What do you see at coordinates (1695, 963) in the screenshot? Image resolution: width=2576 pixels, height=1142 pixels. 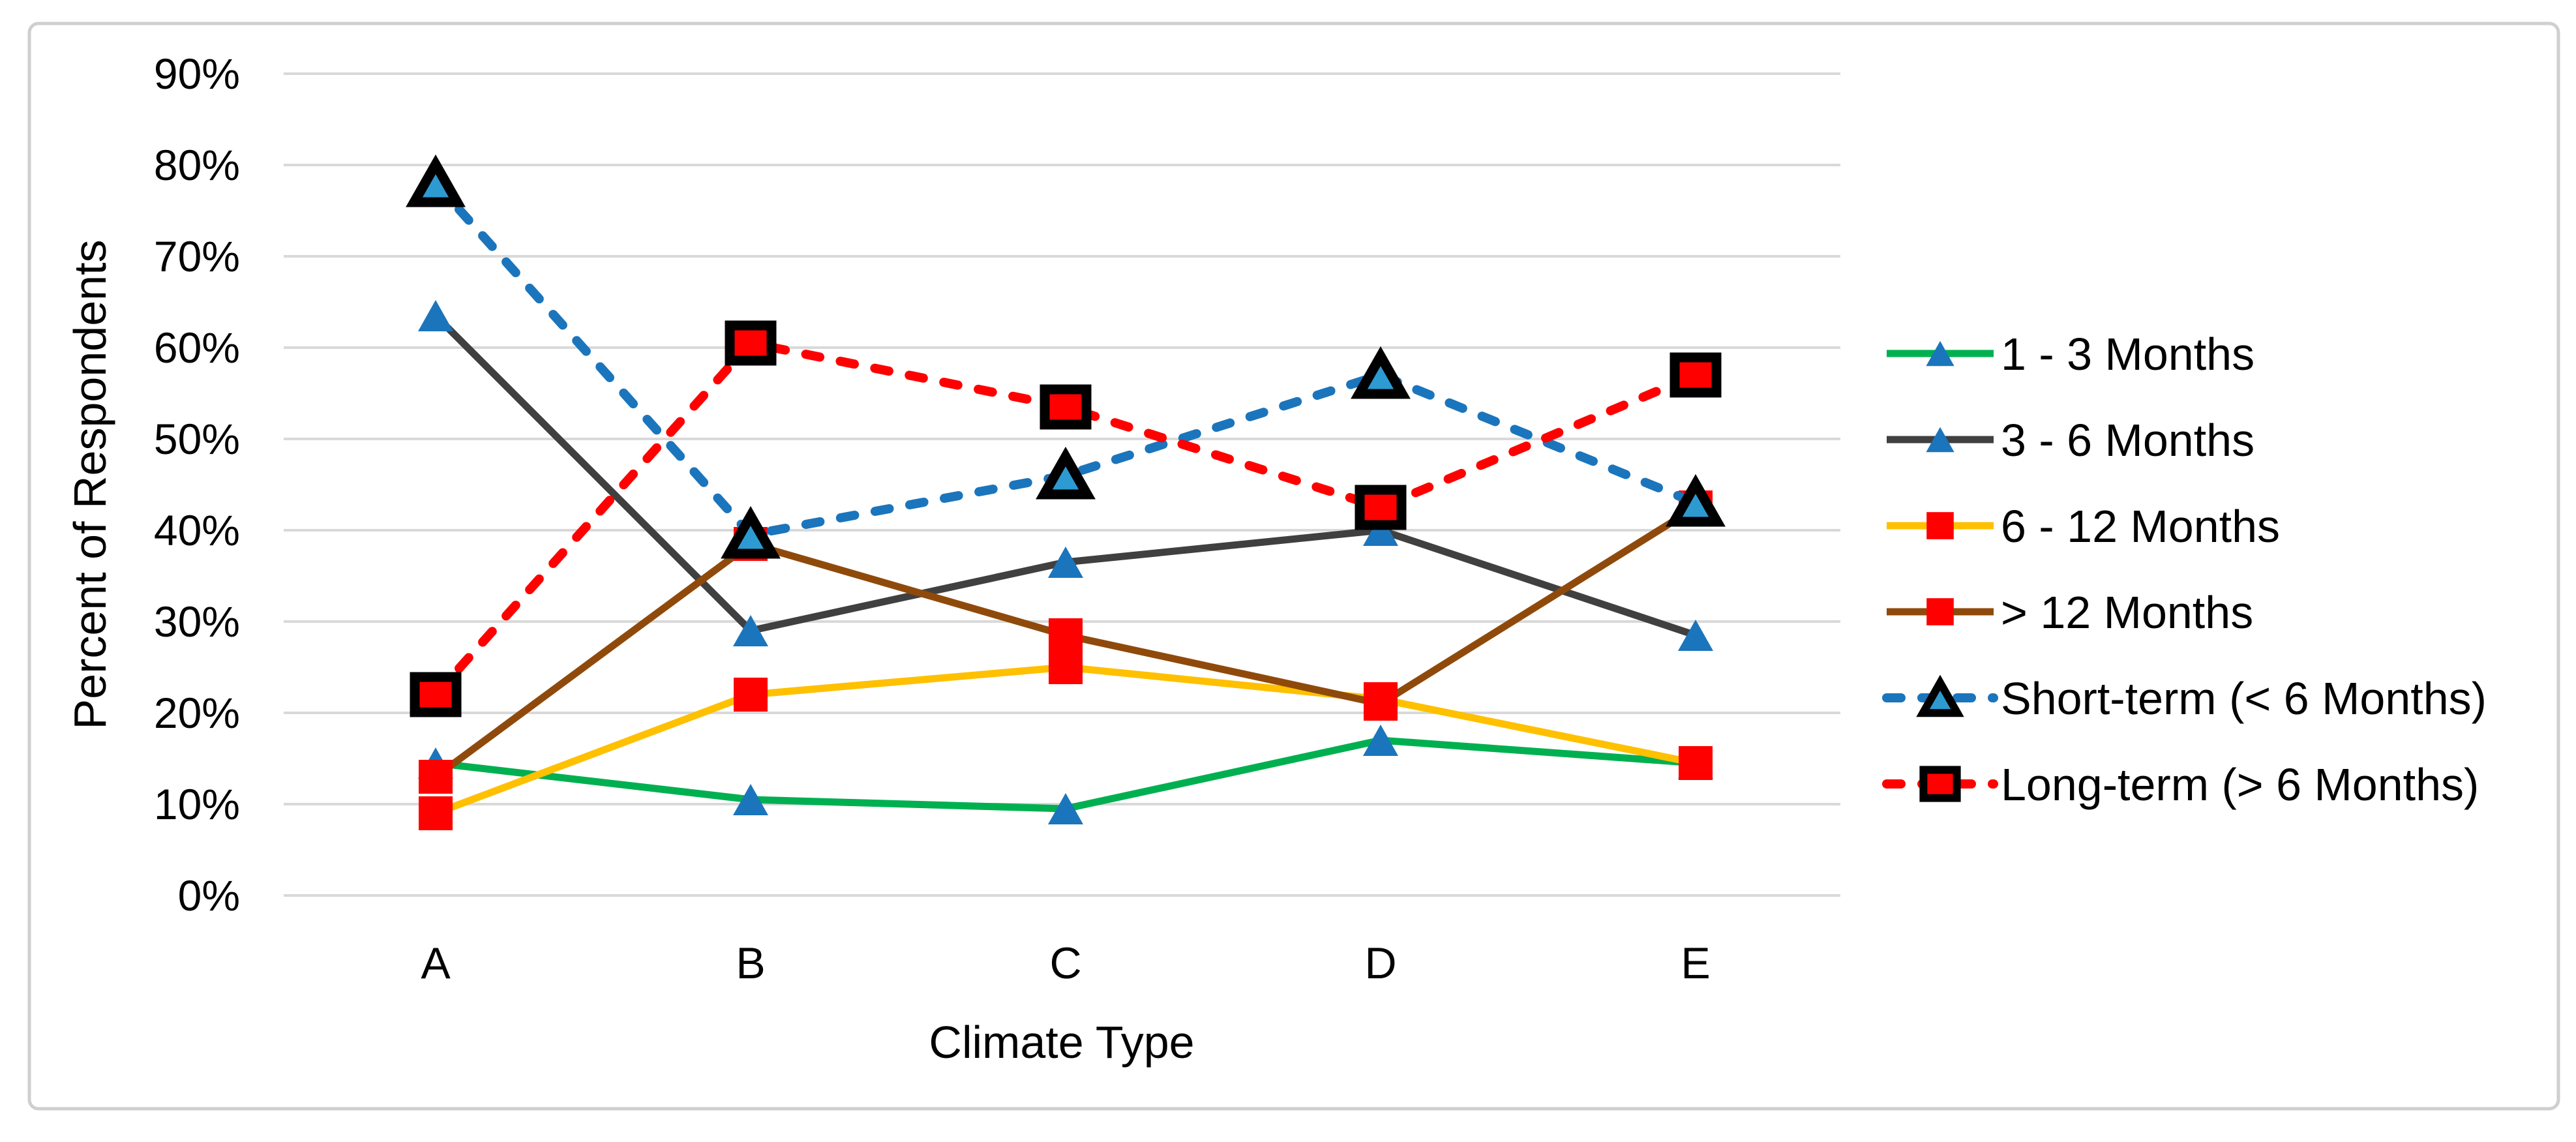 I see `x-category-label: E` at bounding box center [1695, 963].